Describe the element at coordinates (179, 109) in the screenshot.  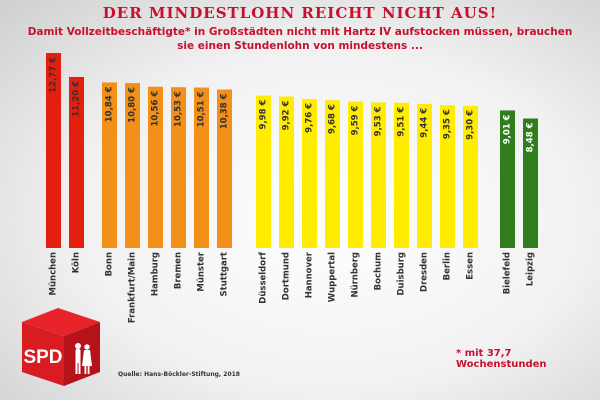
I see `value-label-5: 10,53 €` at that location.